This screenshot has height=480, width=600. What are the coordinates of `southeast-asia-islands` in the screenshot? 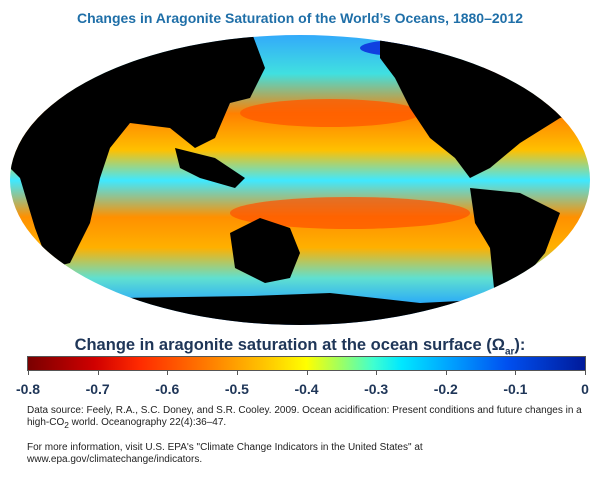 It's located at (210, 168).